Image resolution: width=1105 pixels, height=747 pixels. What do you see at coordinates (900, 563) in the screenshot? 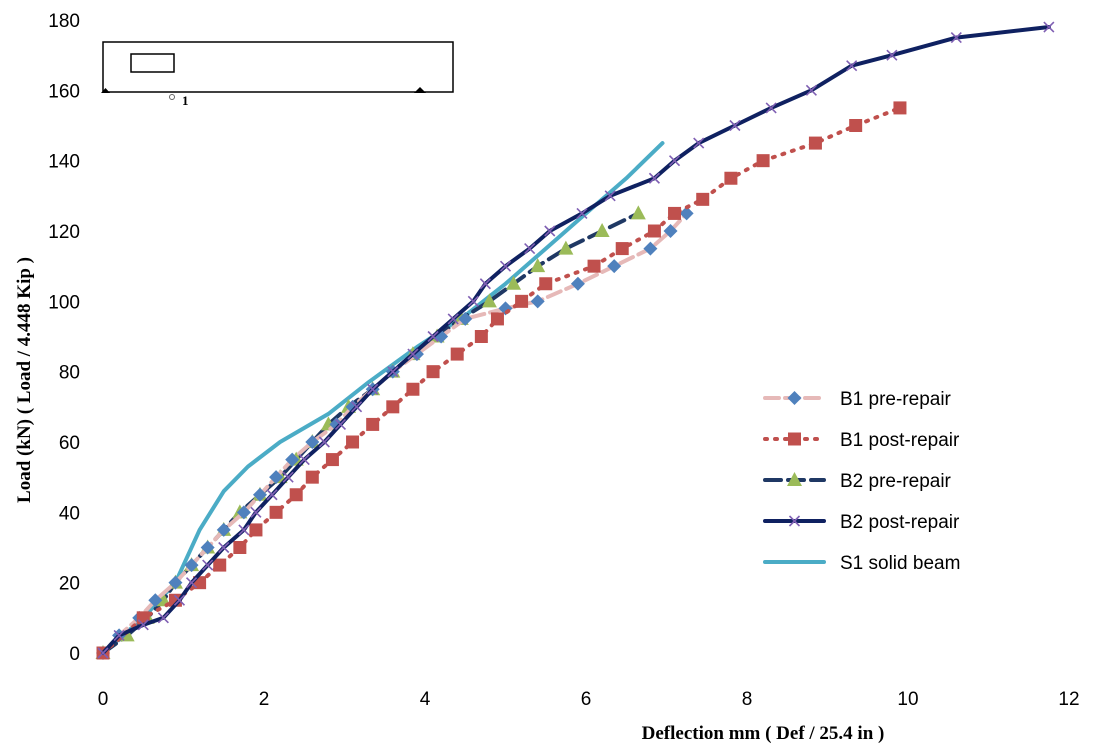
I see `legend-label: S1 solid beam` at bounding box center [900, 563].